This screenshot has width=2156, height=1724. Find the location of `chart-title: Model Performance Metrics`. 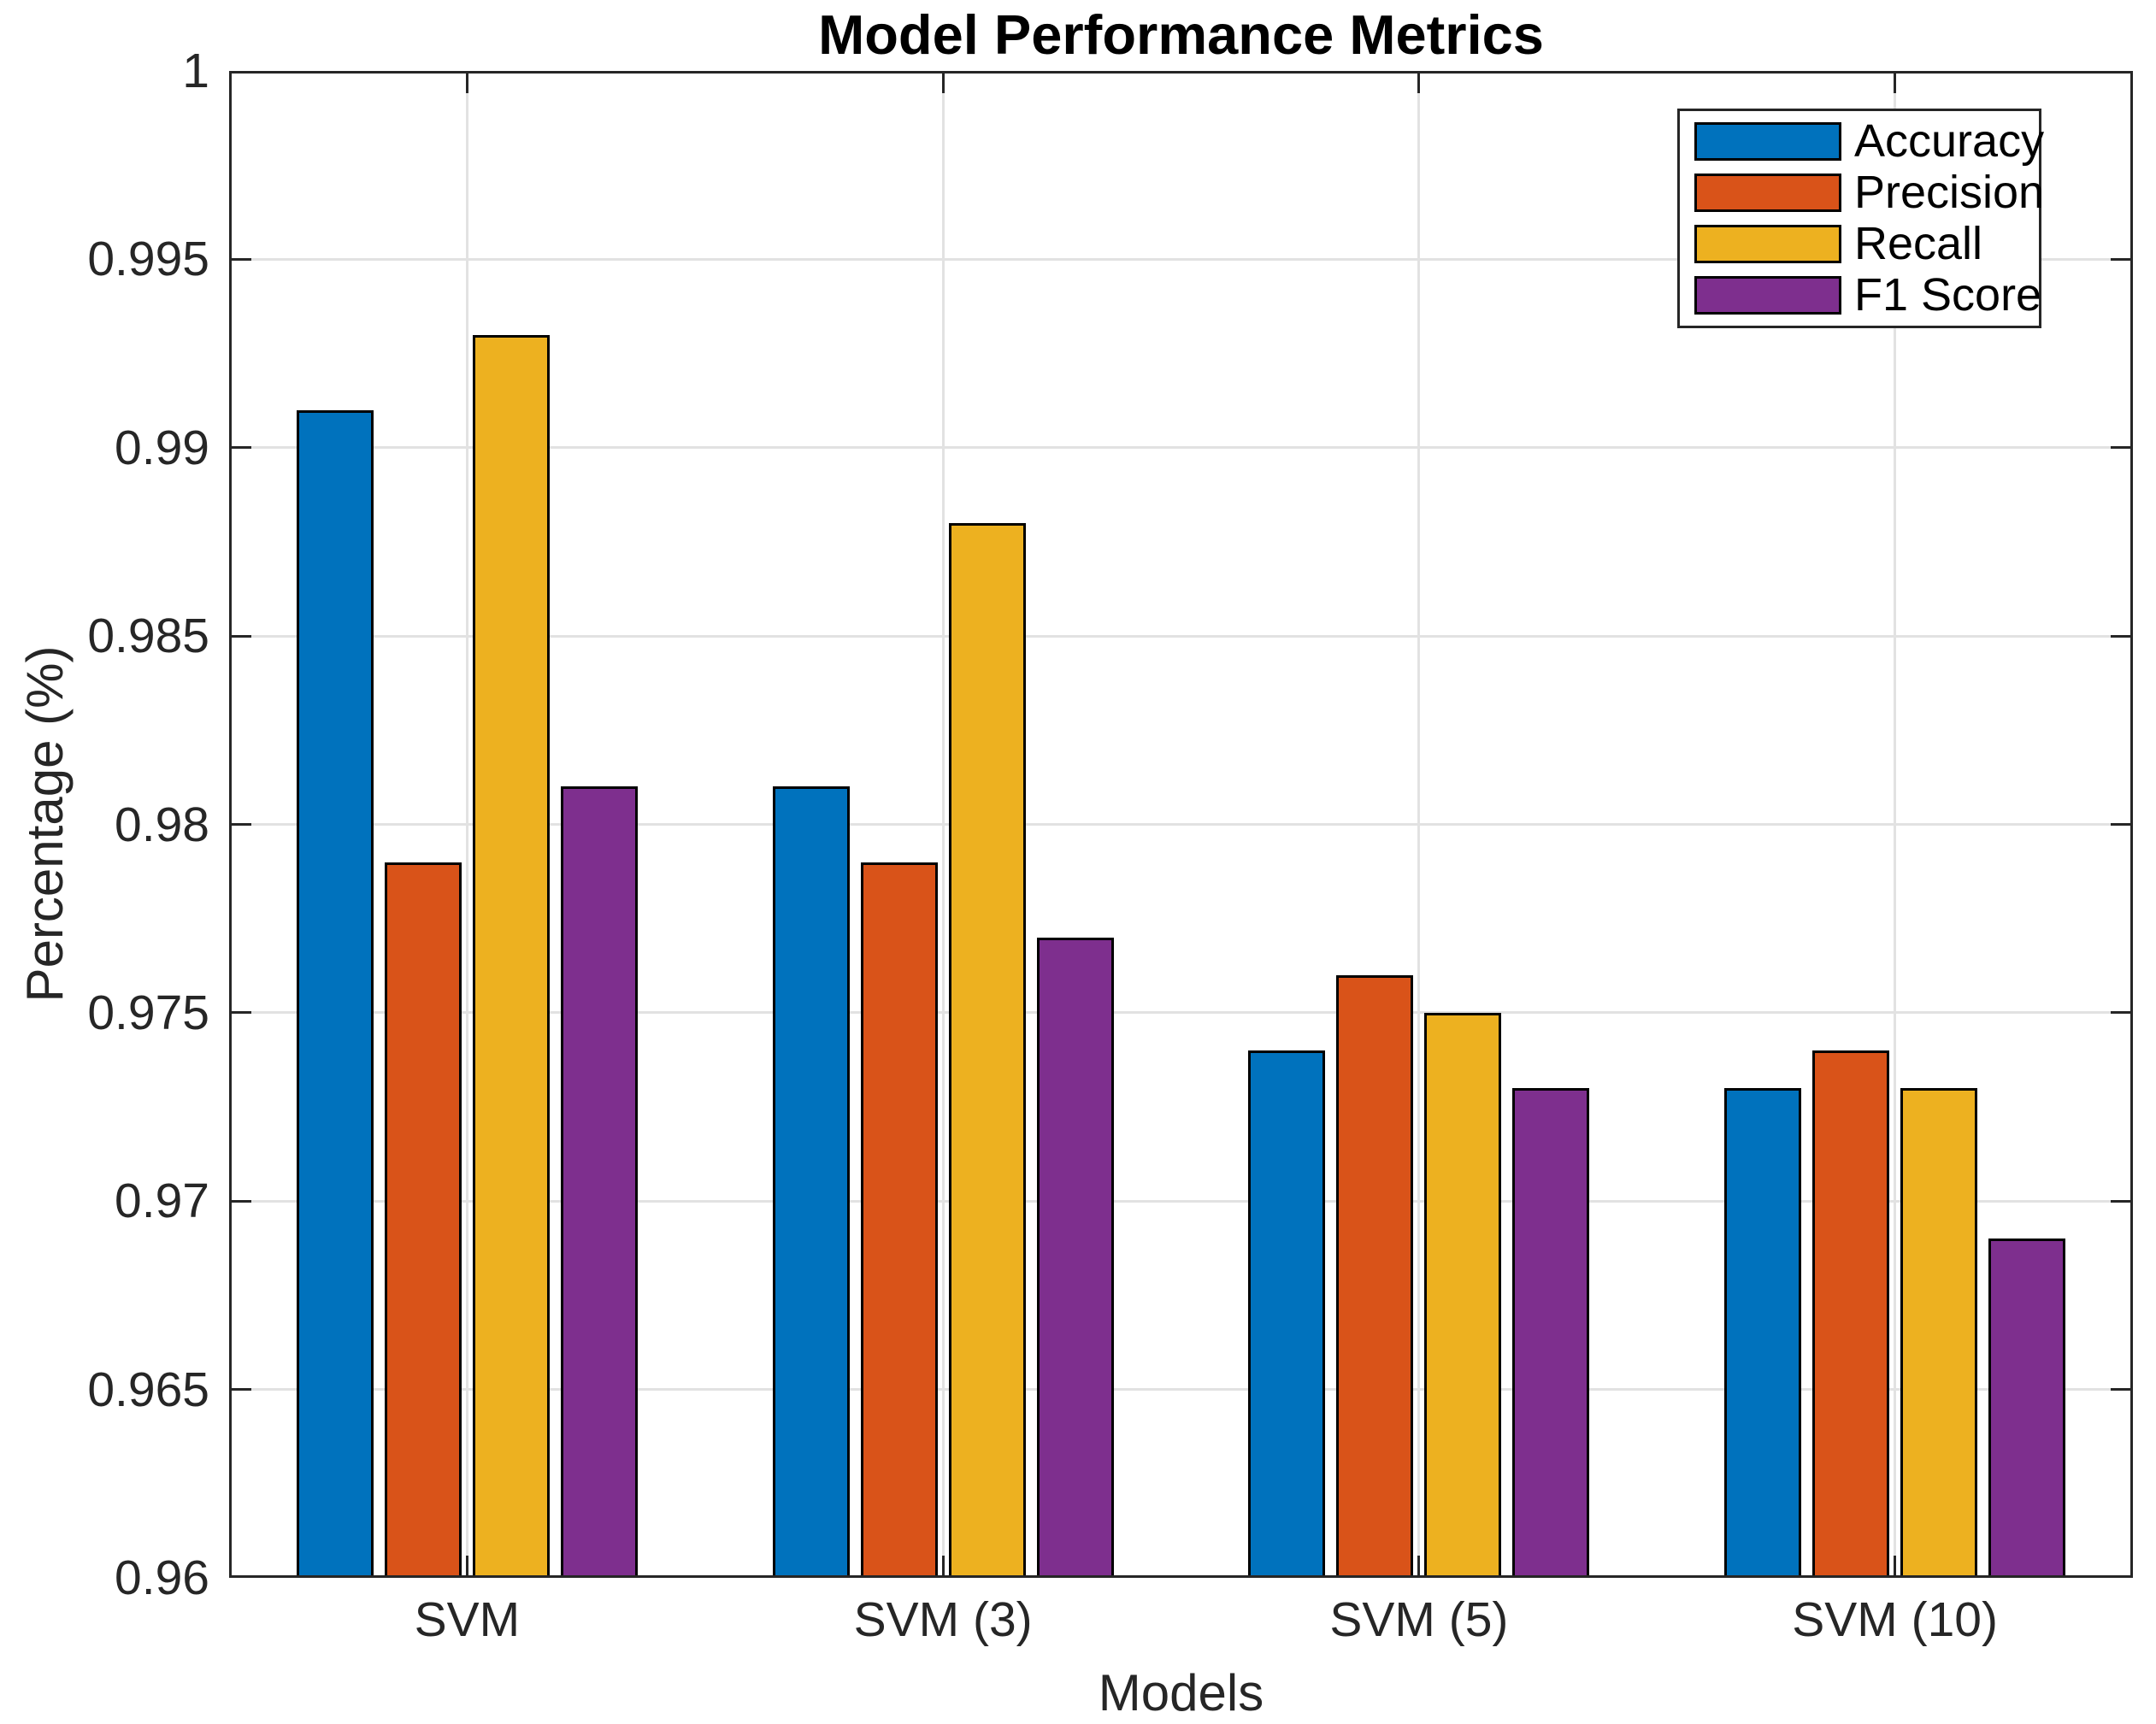

chart-title: Model Performance Metrics is located at coordinates (1181, 34).